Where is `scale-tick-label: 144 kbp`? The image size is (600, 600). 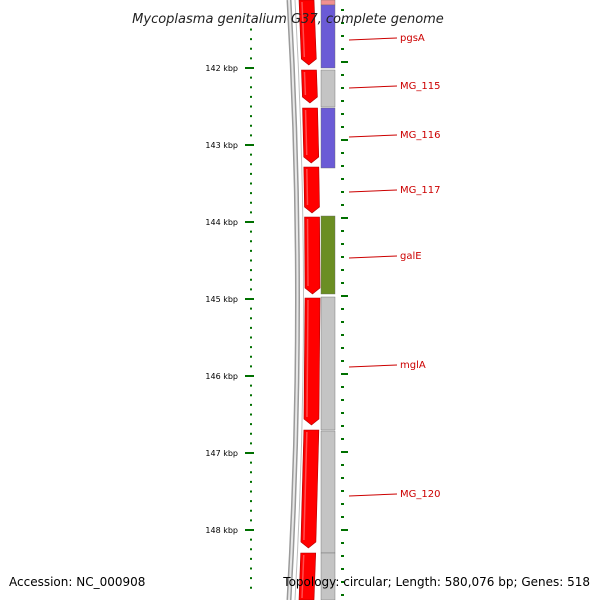
scale-tick-label: 144 kbp is located at coordinates (221, 222).